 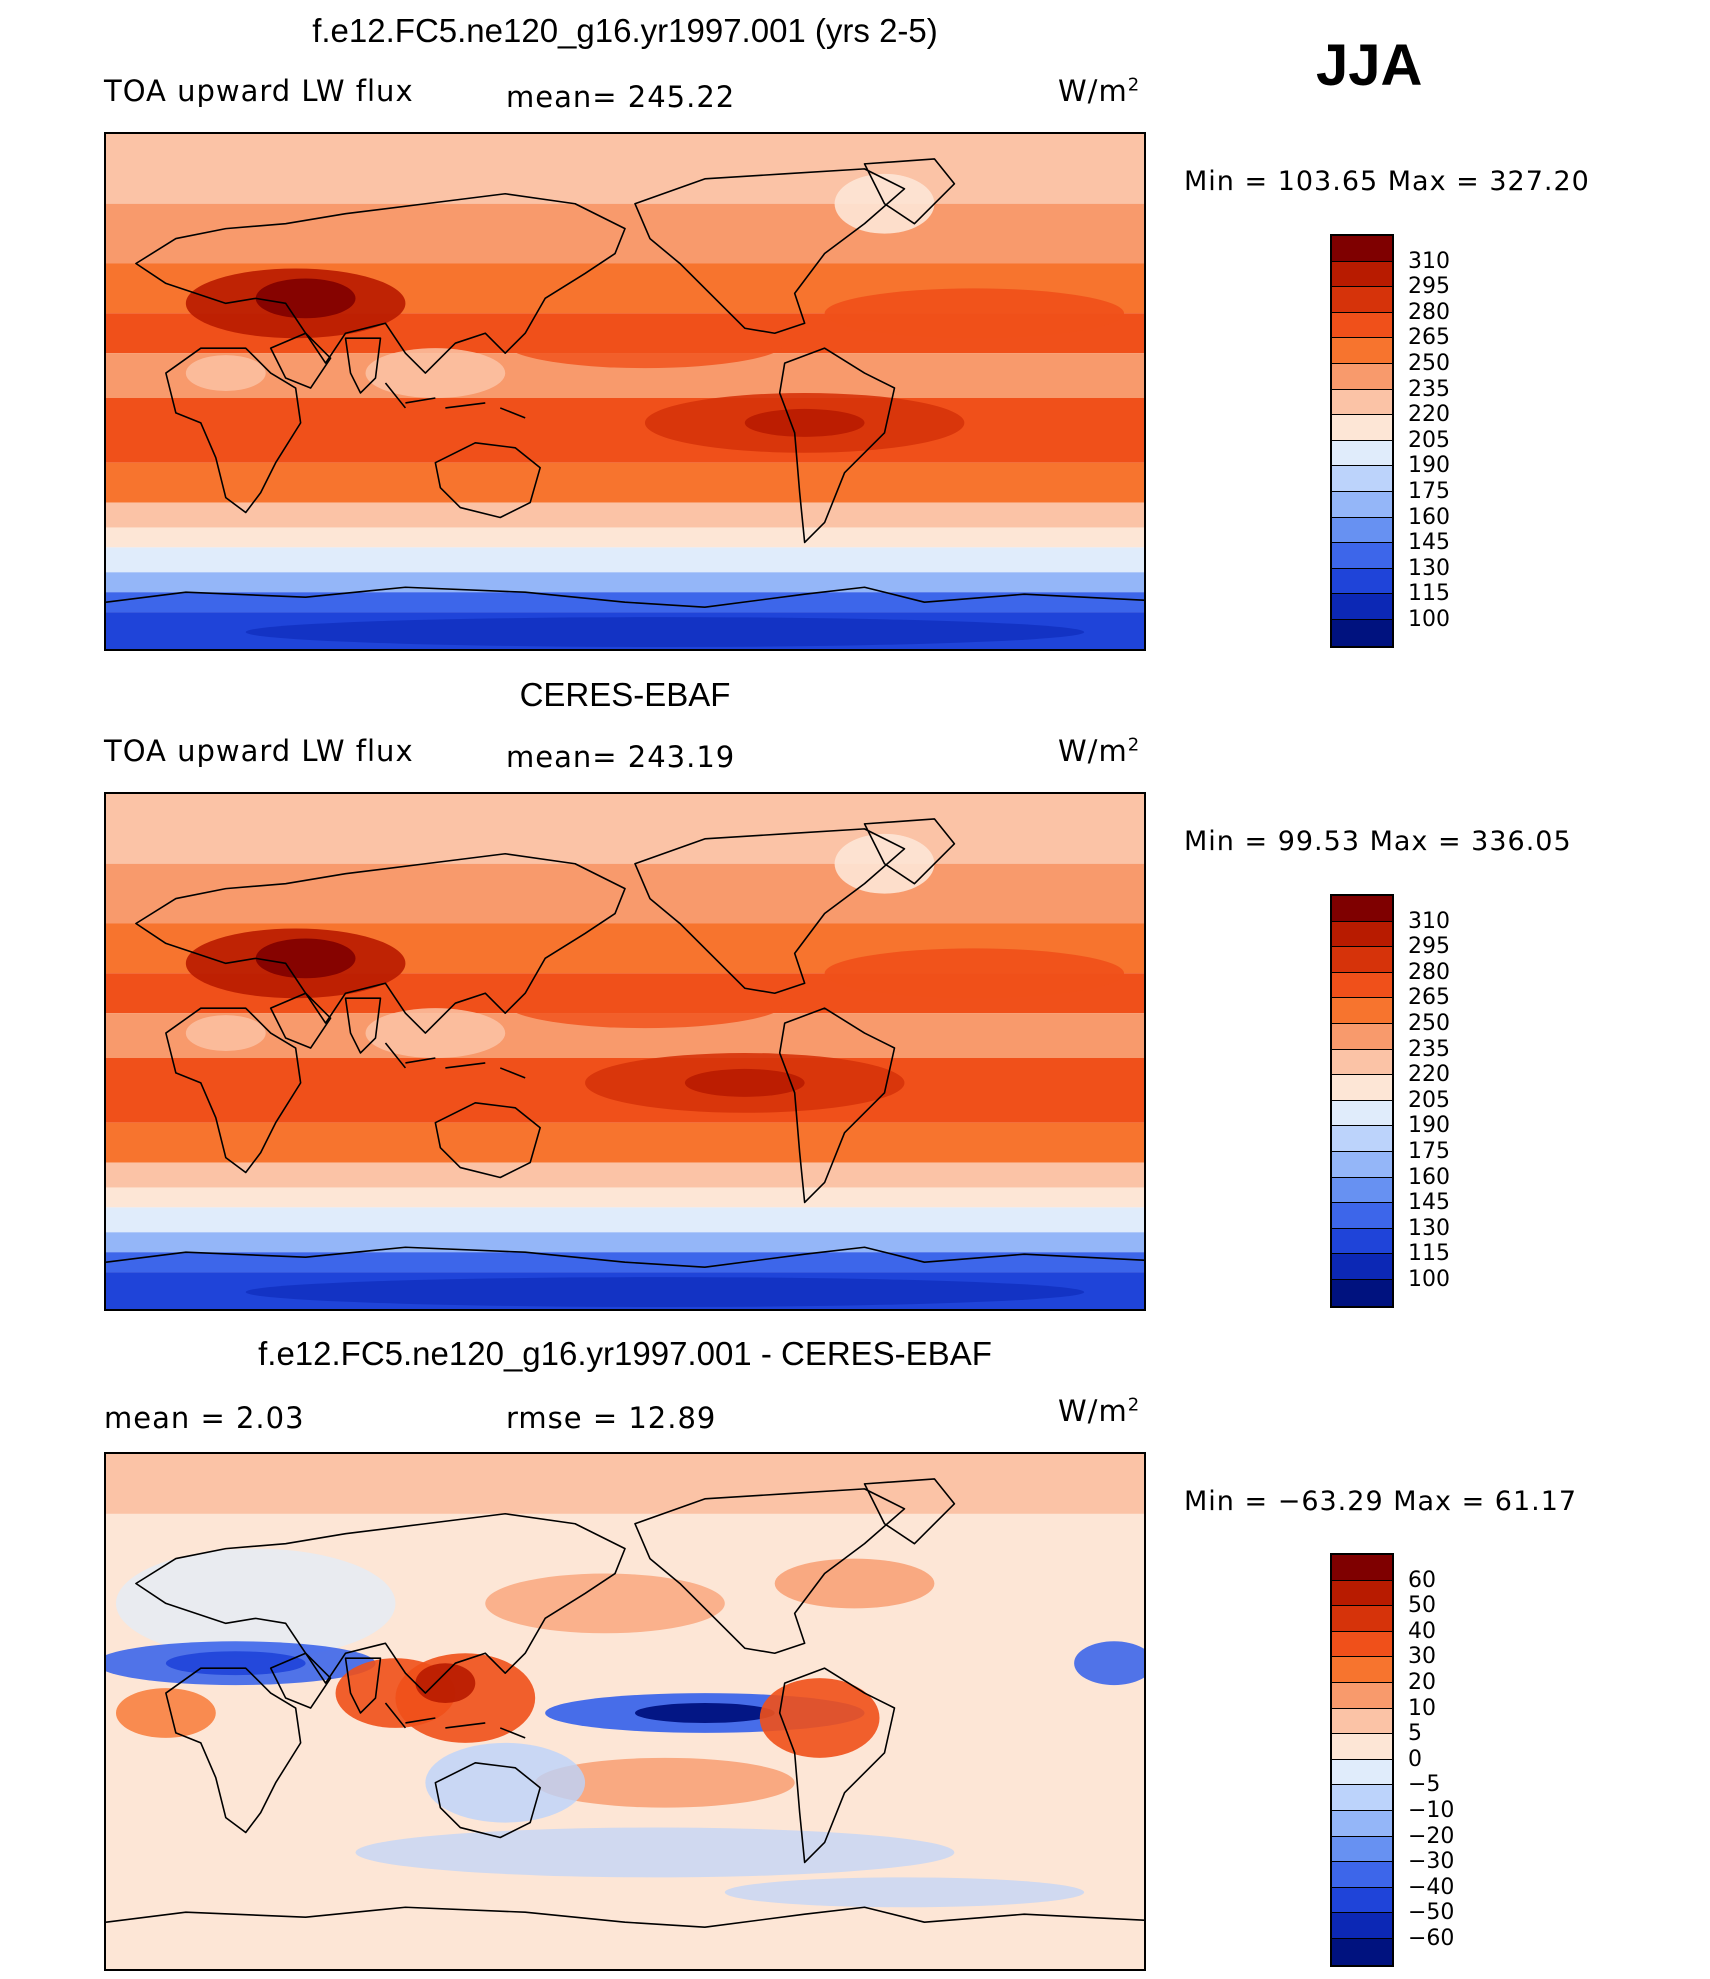 What do you see at coordinates (1099, 1411) in the screenshot?
I see `units-label: W/m2` at bounding box center [1099, 1411].